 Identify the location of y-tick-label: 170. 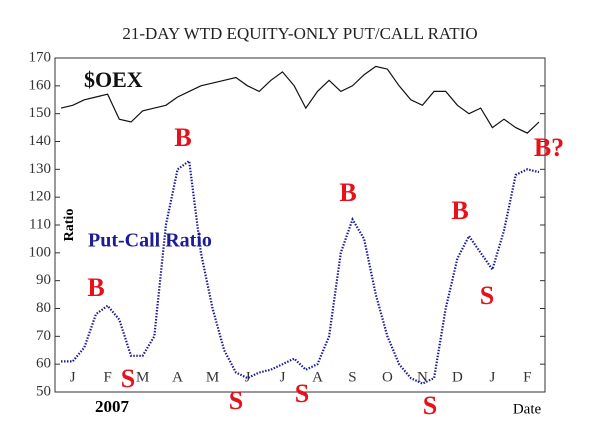
(40, 57).